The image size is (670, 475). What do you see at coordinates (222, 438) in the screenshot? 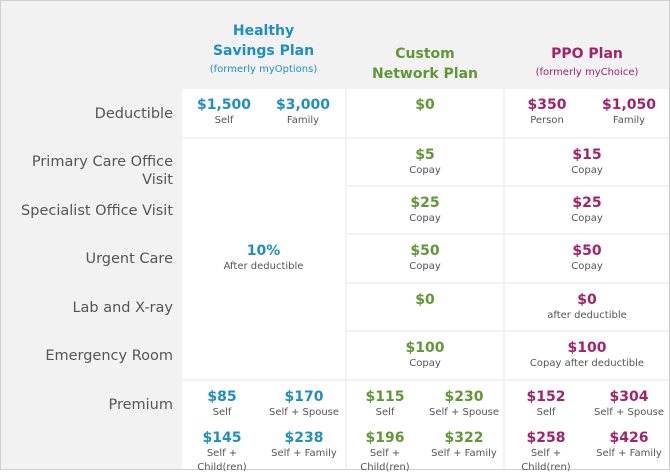
I see `premium-amount: $145` at bounding box center [222, 438].